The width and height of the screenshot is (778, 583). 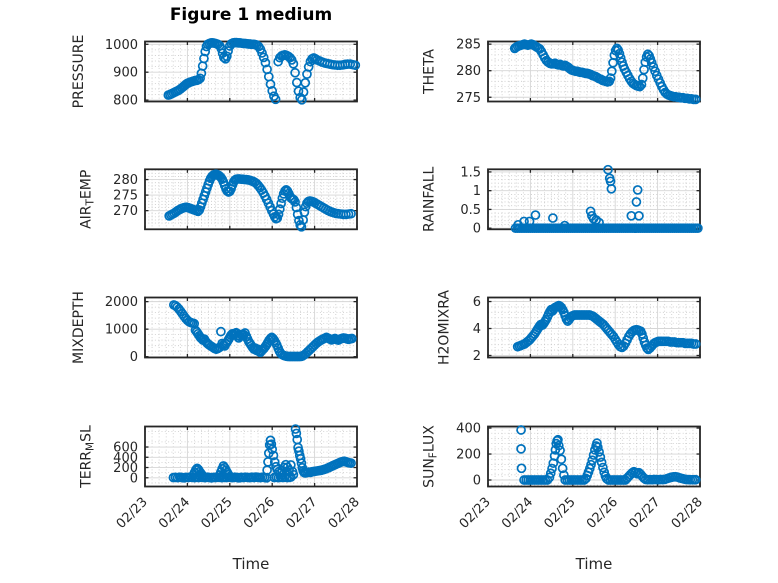 I want to click on axes-frame-TERR_MSL, so click(x=251, y=456).